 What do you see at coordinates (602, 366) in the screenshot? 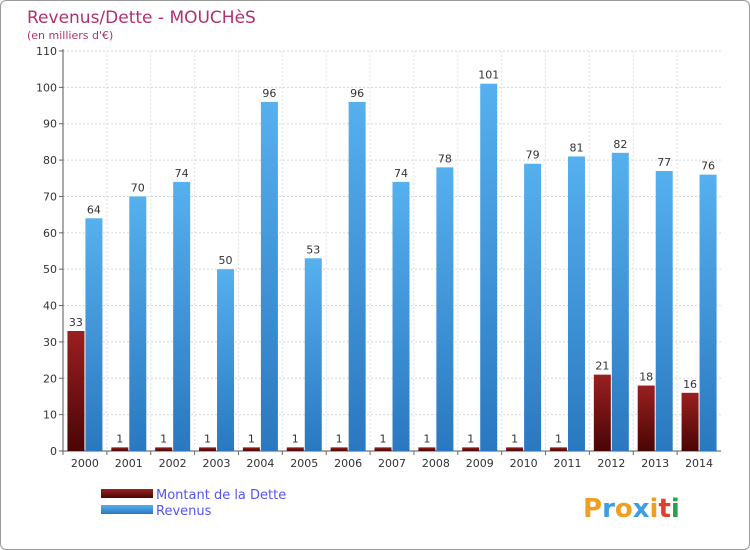
I see `data-label-debt: 21` at bounding box center [602, 366].